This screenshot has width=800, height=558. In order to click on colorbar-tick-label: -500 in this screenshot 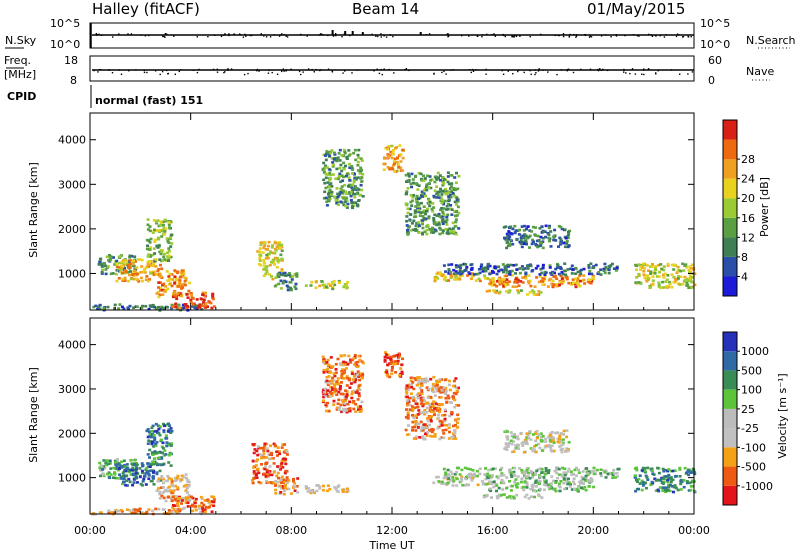, I will do `click(753, 467)`.